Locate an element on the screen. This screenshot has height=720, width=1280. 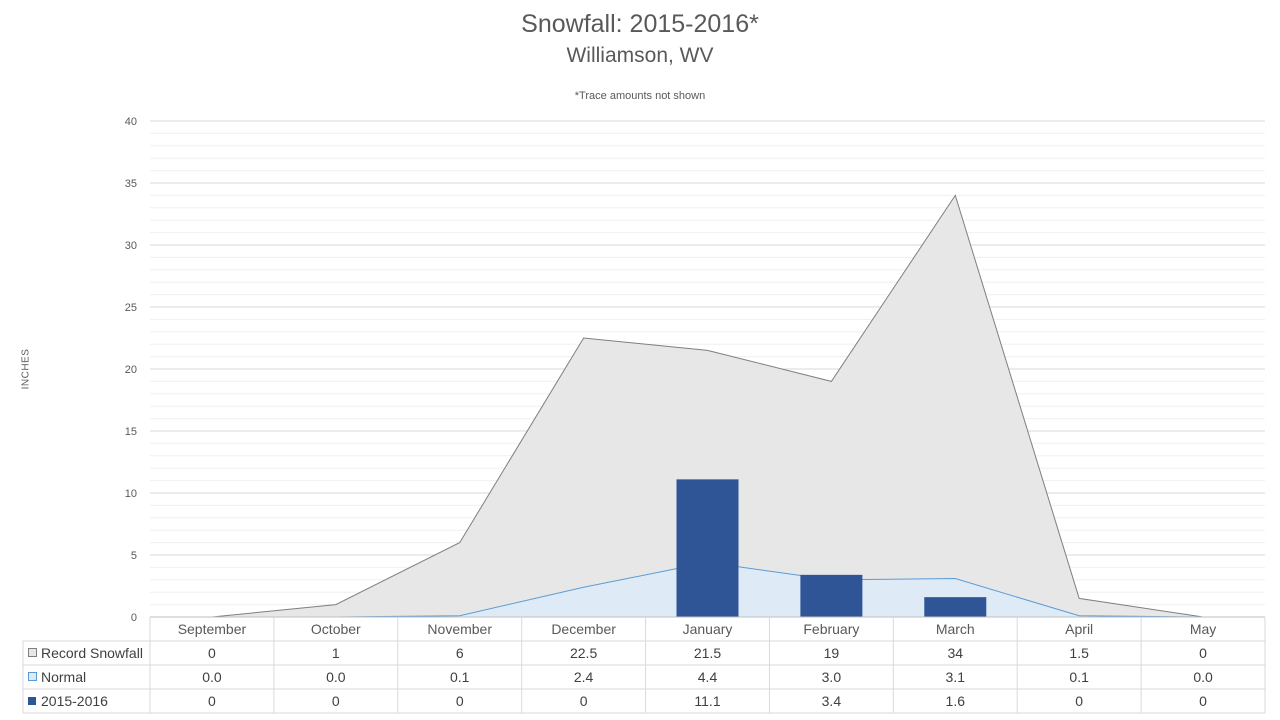
legend-label: 2015-2016 is located at coordinates (74, 701).